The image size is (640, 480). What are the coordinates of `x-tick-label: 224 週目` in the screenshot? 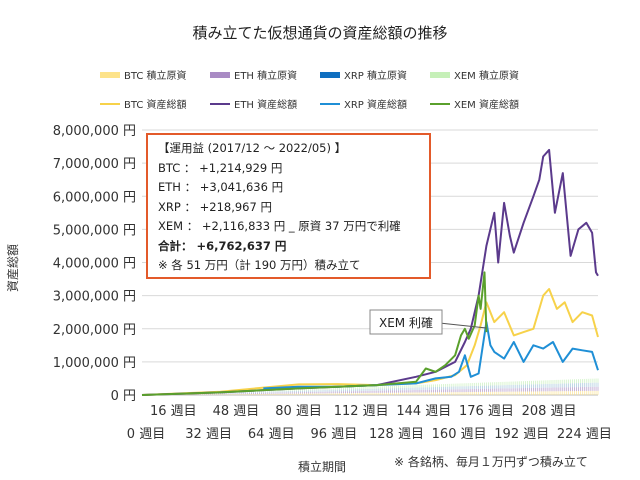 It's located at (584, 434).